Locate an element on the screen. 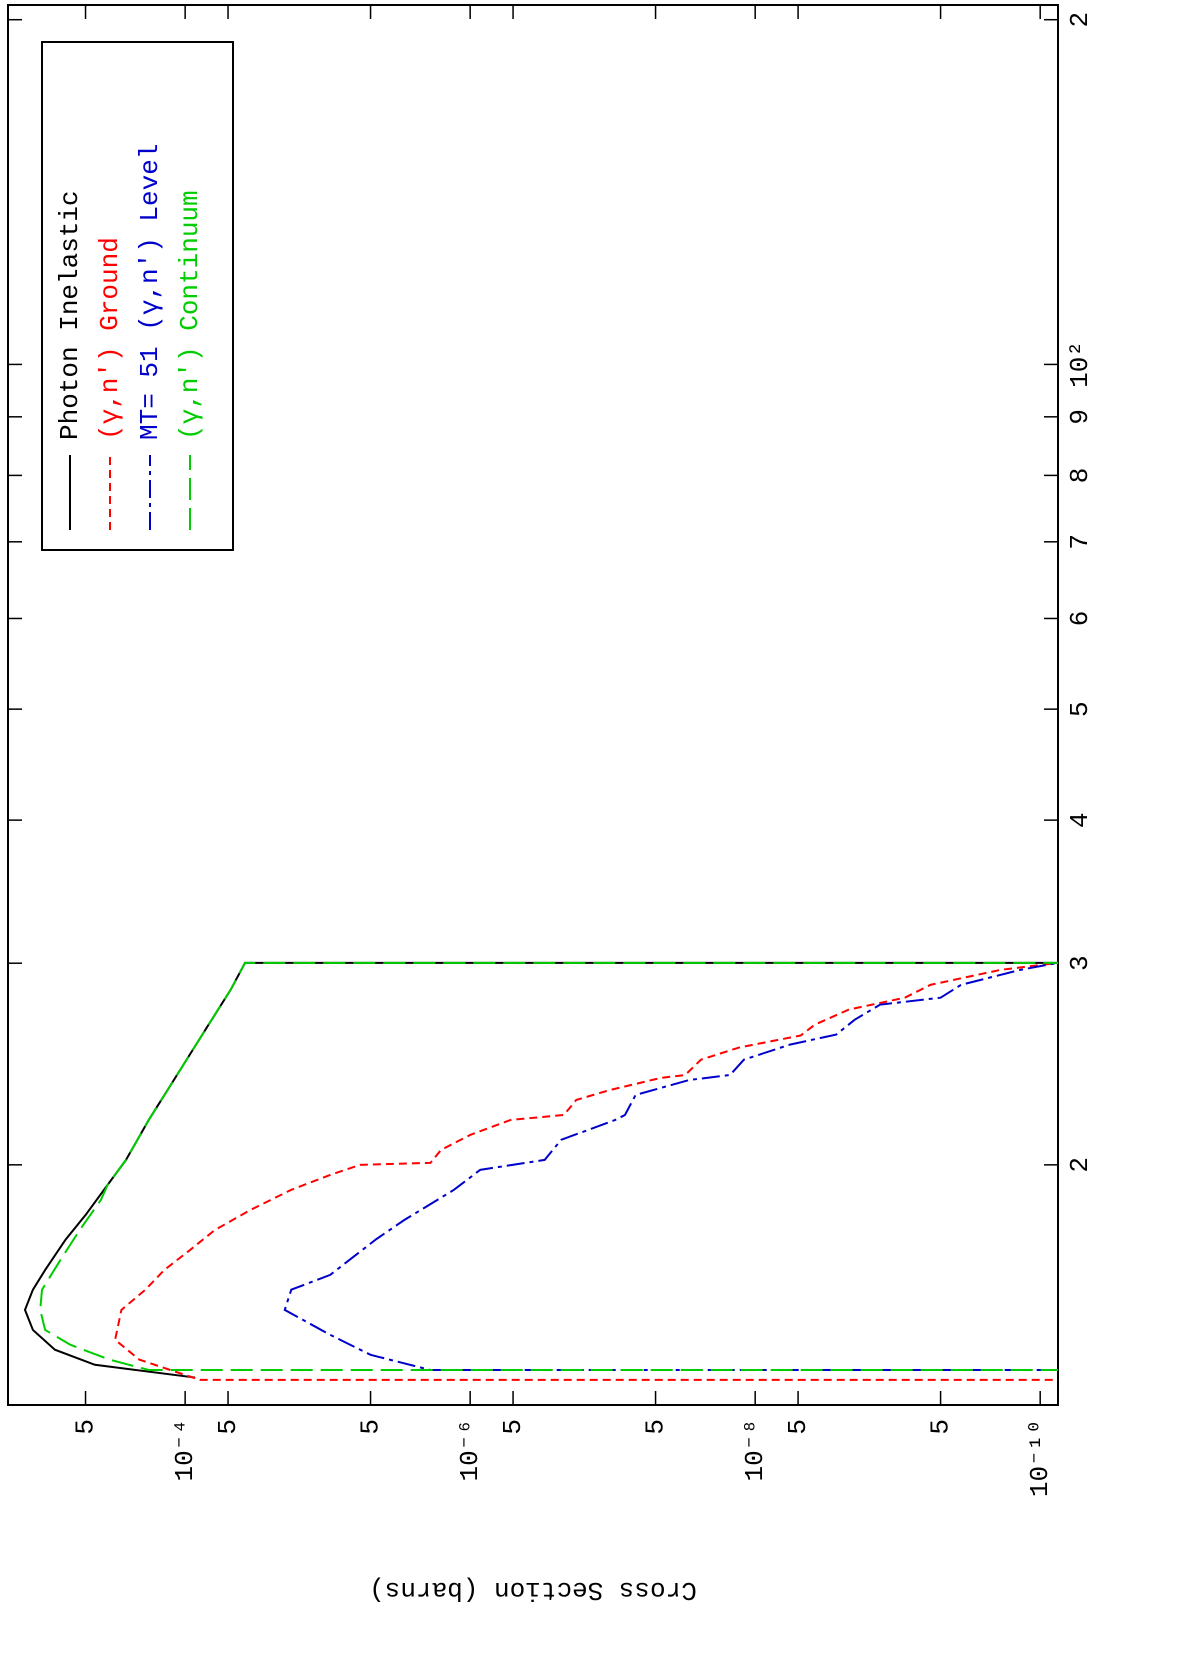 The image size is (1191, 1669). x-tick-label: 5 is located at coordinates (1080, 709).